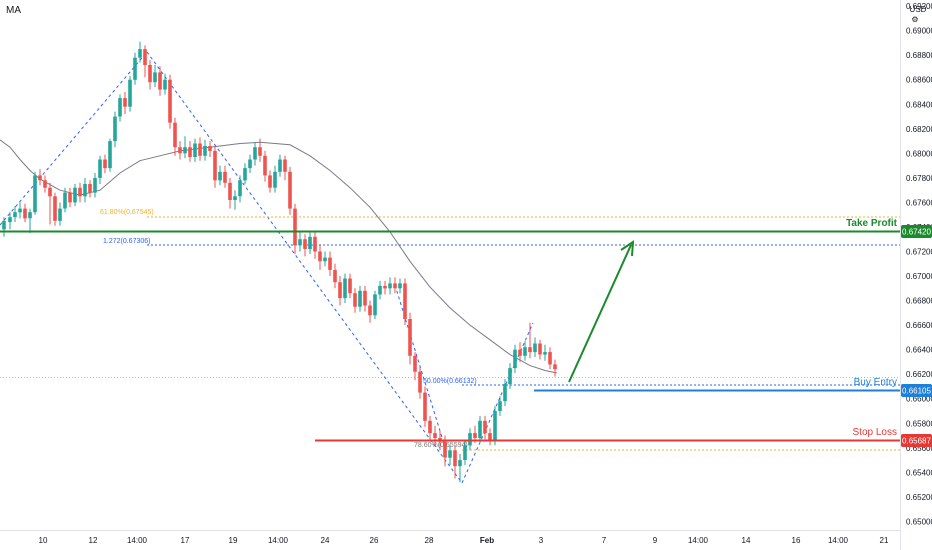 The width and height of the screenshot is (932, 550). What do you see at coordinates (733, 387) in the screenshot?
I see `buy-entry-level: Buy Entry 0.66105` at bounding box center [733, 387].